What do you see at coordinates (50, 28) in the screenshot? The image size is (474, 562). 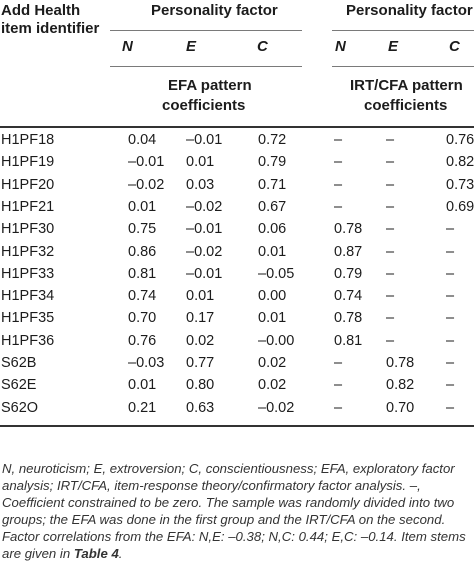 I see `item-id-header-line2: item identifier` at bounding box center [50, 28].